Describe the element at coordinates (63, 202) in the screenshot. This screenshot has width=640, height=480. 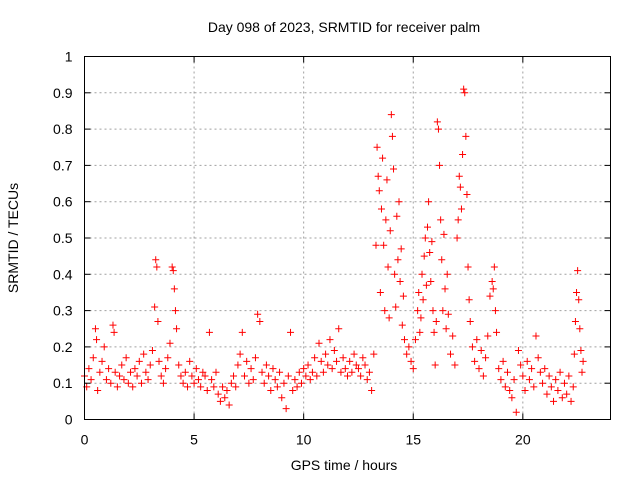
I see `y-tick-label: 0.6` at that location.